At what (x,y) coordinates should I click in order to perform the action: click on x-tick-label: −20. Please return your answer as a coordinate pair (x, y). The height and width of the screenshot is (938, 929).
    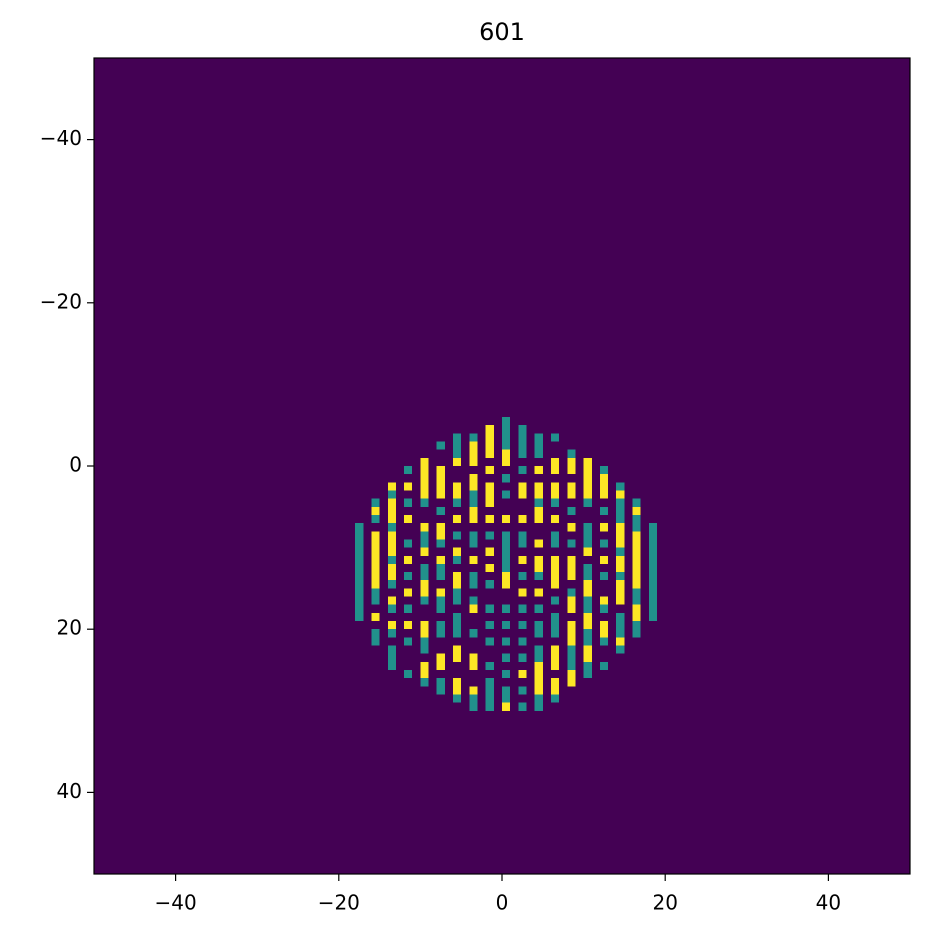
    Looking at the image, I should click on (339, 903).